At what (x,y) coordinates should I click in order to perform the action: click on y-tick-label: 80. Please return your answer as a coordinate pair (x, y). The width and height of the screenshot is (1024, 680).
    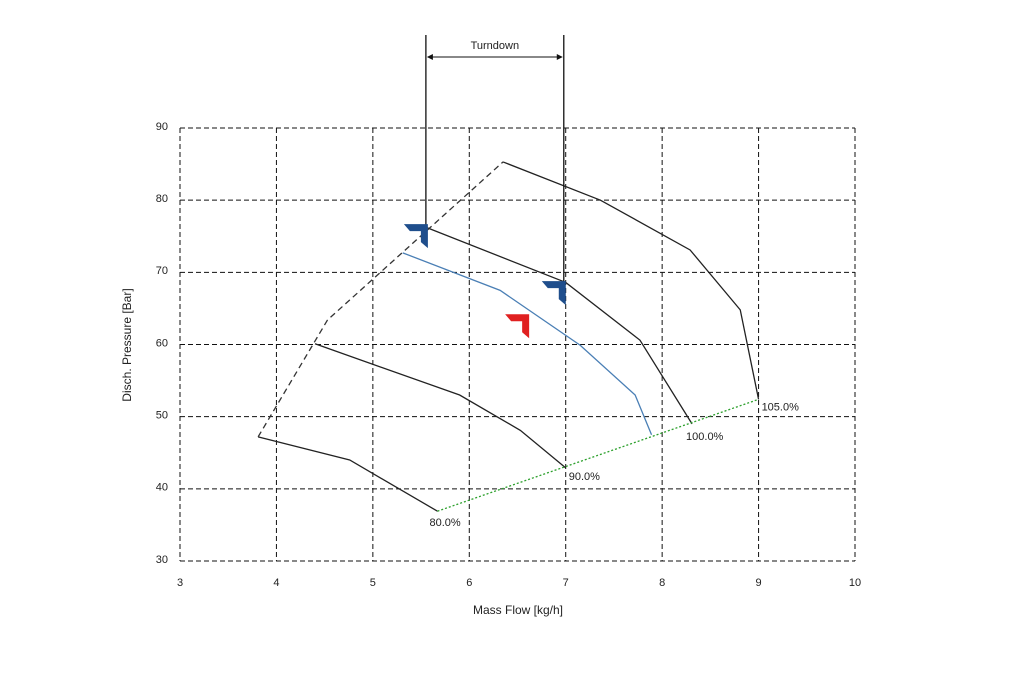
    Looking at the image, I should click on (162, 199).